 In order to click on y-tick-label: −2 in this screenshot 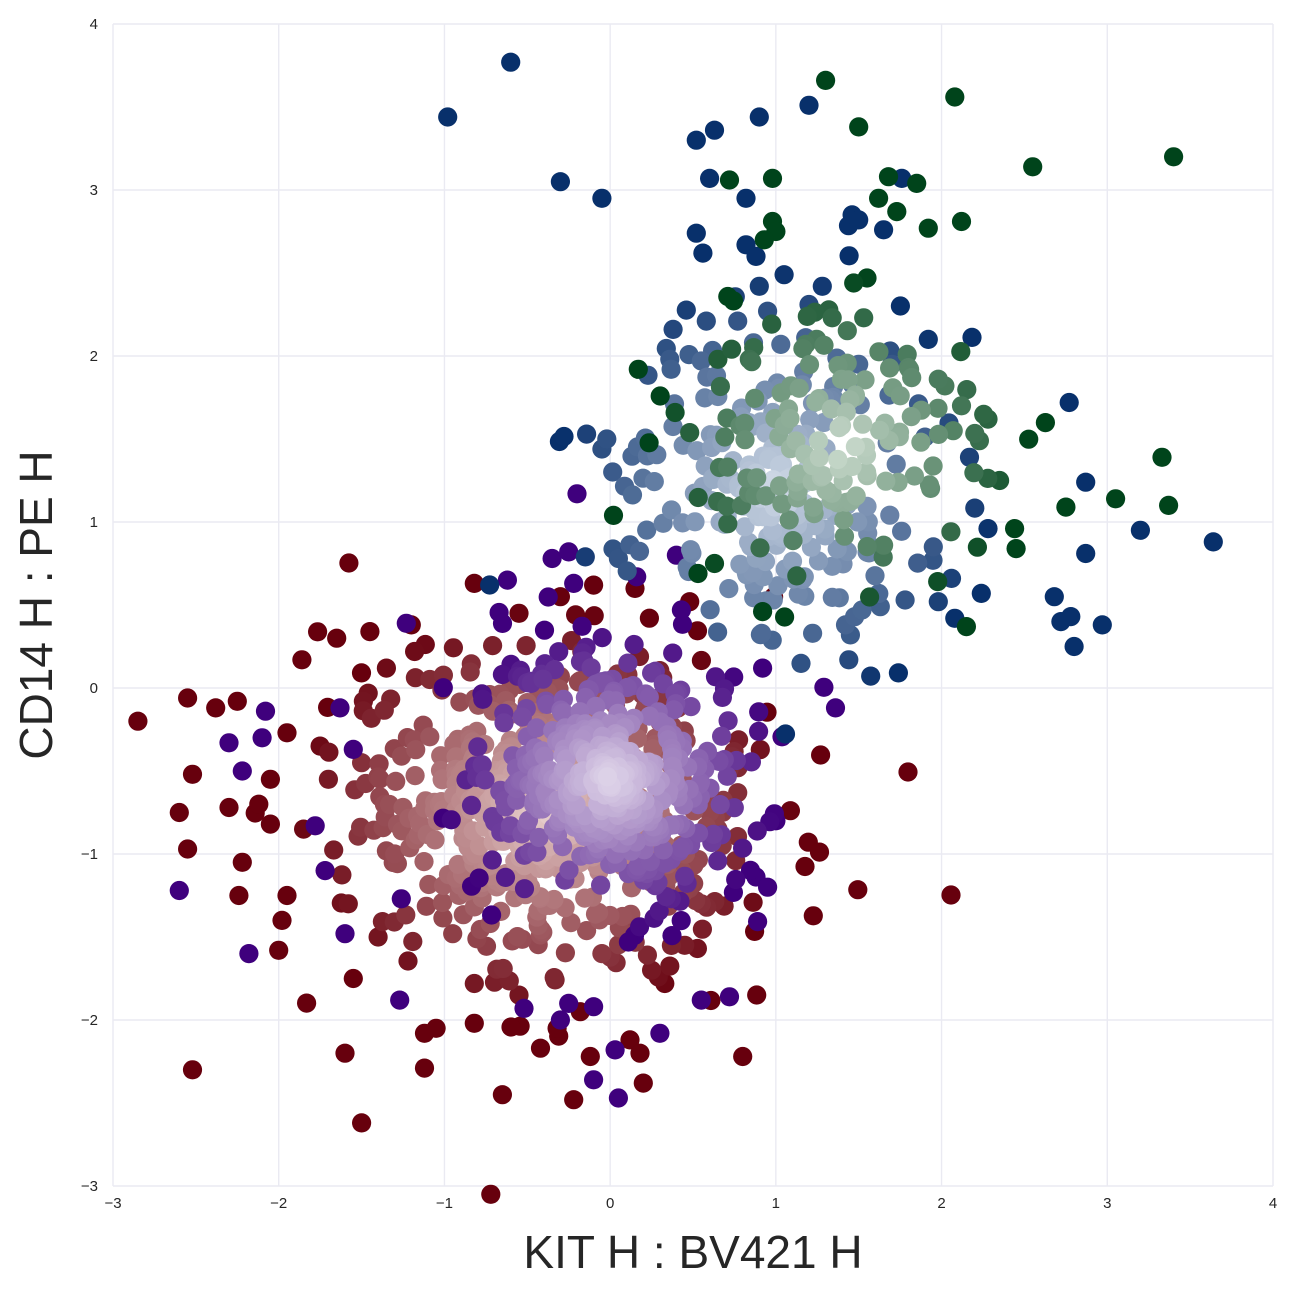, I will do `click(89, 1020)`.